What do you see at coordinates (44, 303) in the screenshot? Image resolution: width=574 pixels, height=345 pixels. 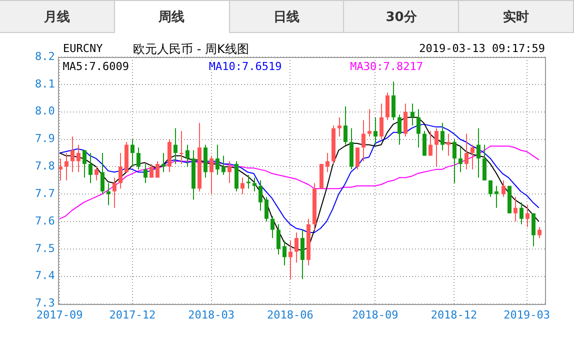 I see `y-tick-label: 7.3` at bounding box center [44, 303].